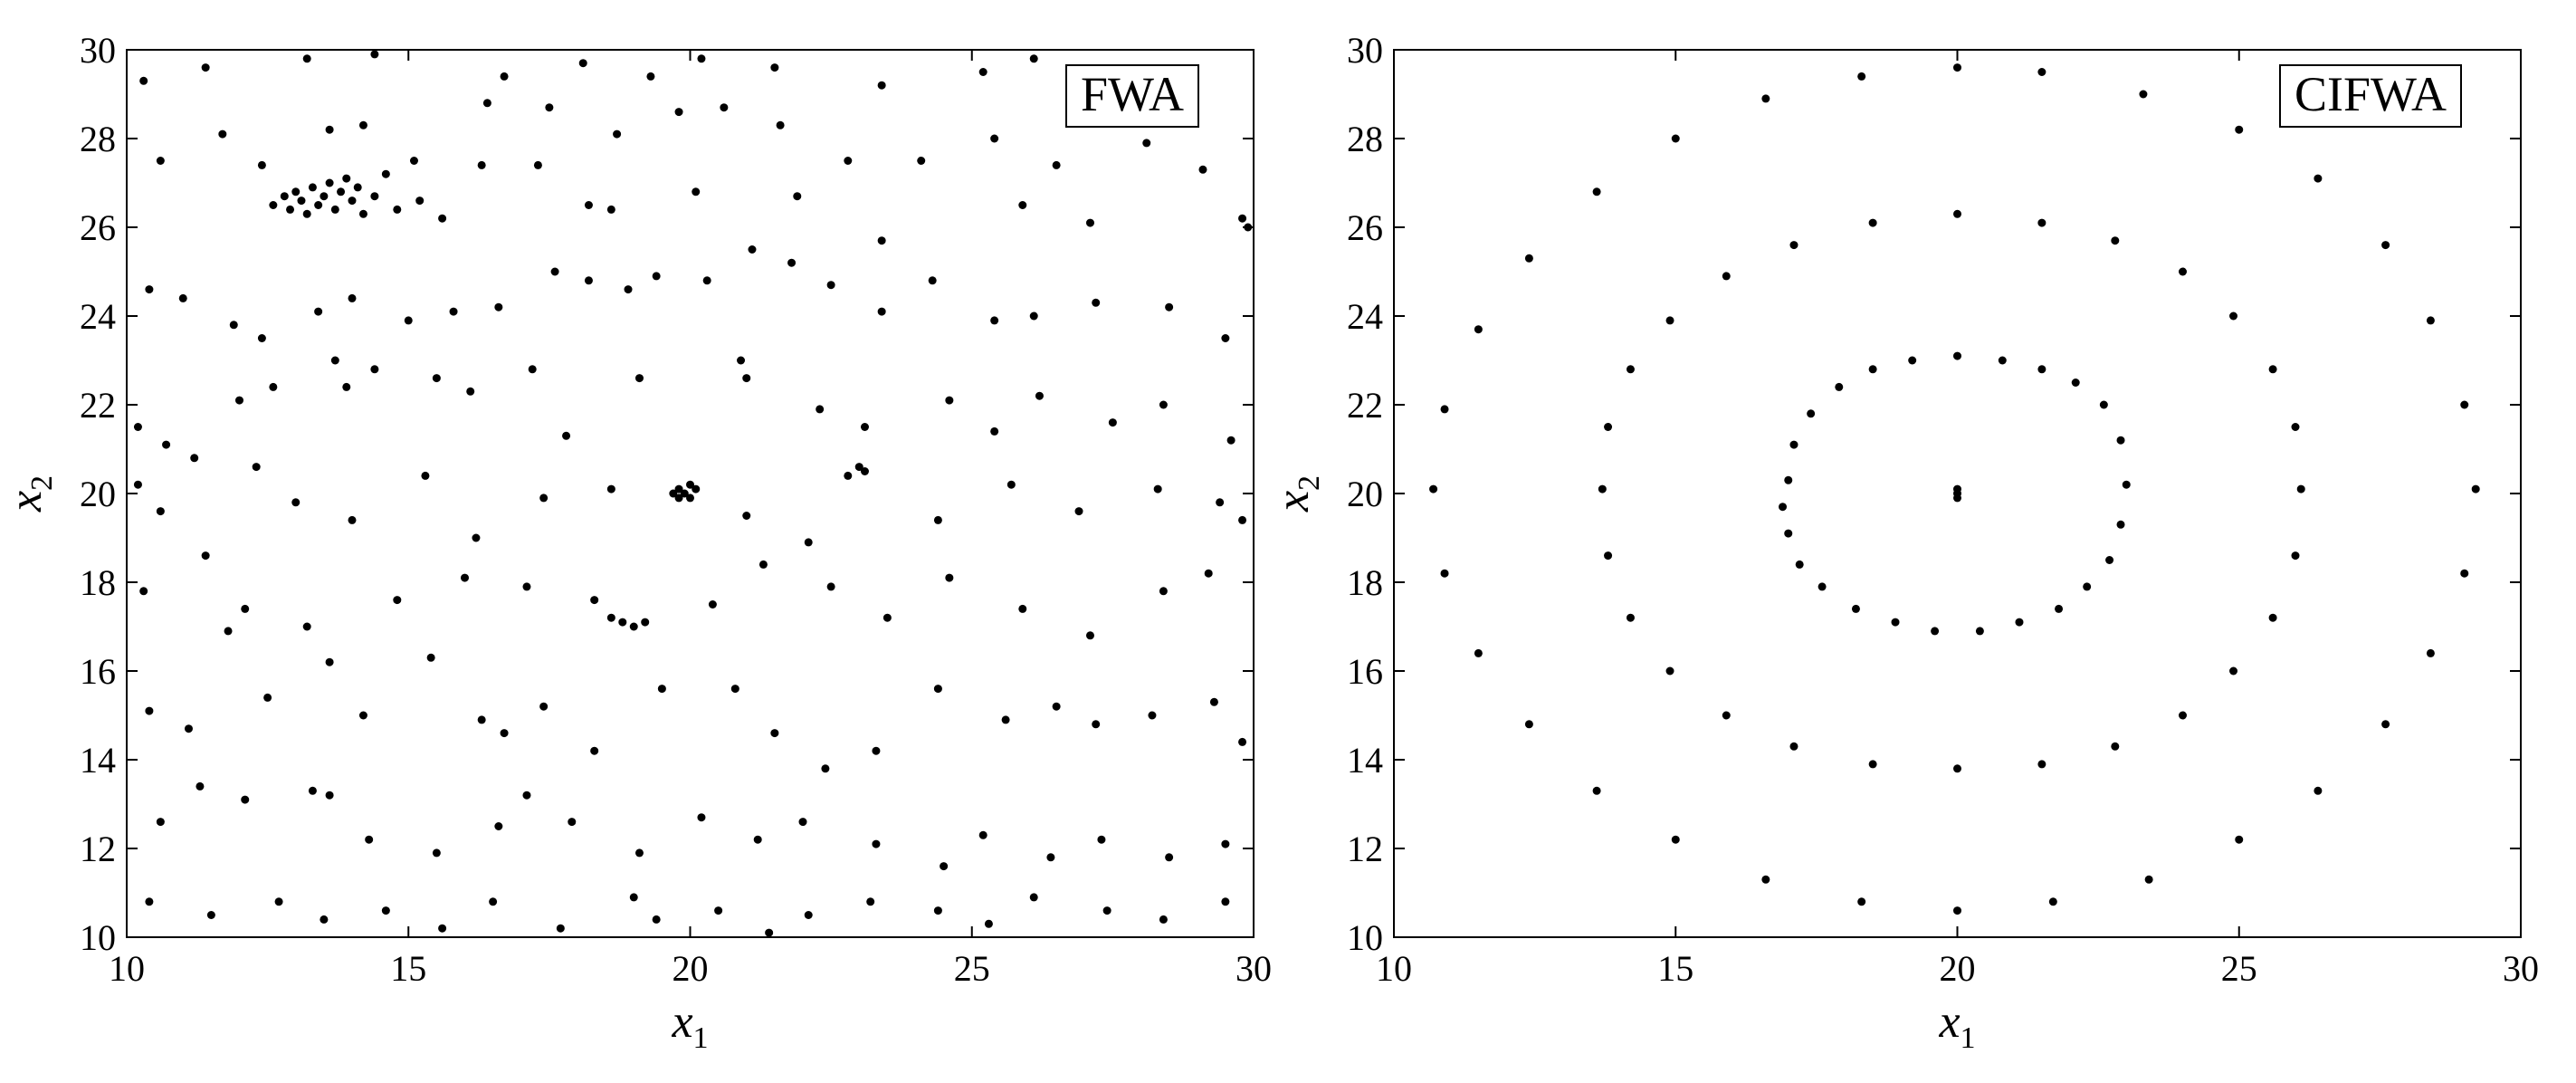  What do you see at coordinates (689, 1025) in the screenshot?
I see `x-axis-label: x1` at bounding box center [689, 1025].